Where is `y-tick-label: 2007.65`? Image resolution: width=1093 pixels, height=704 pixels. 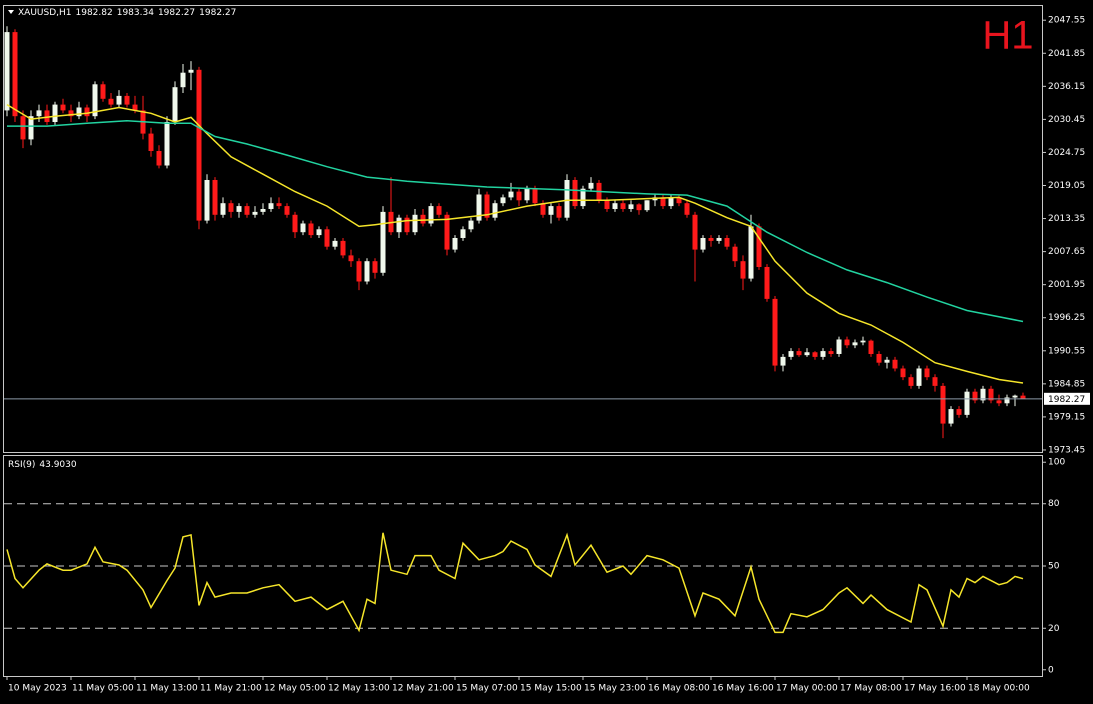 y-tick-label: 2007.65 is located at coordinates (1066, 252).